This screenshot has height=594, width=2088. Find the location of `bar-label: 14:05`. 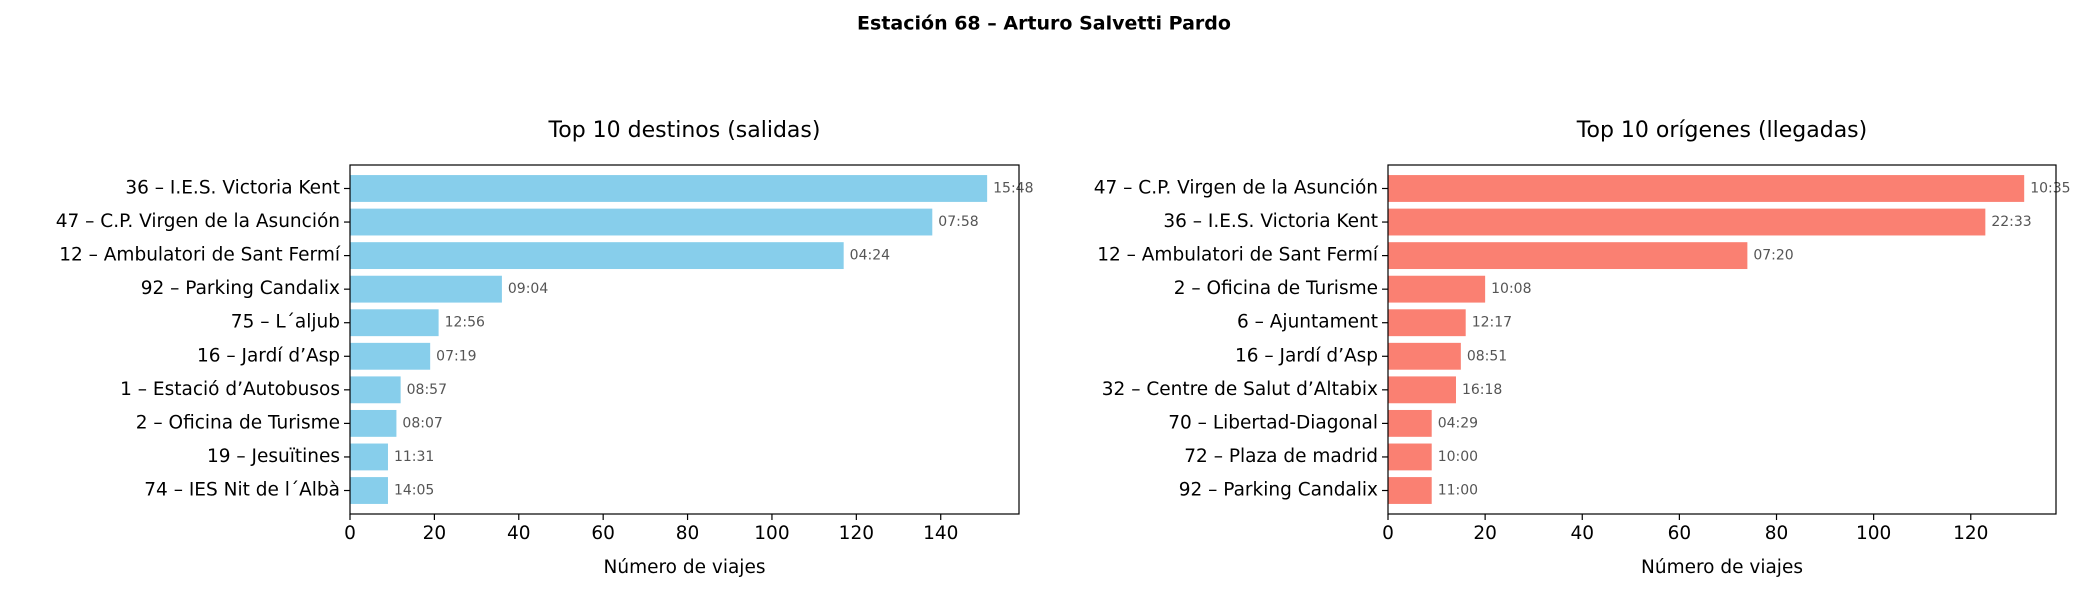

bar-label: 14:05 is located at coordinates (414, 491).